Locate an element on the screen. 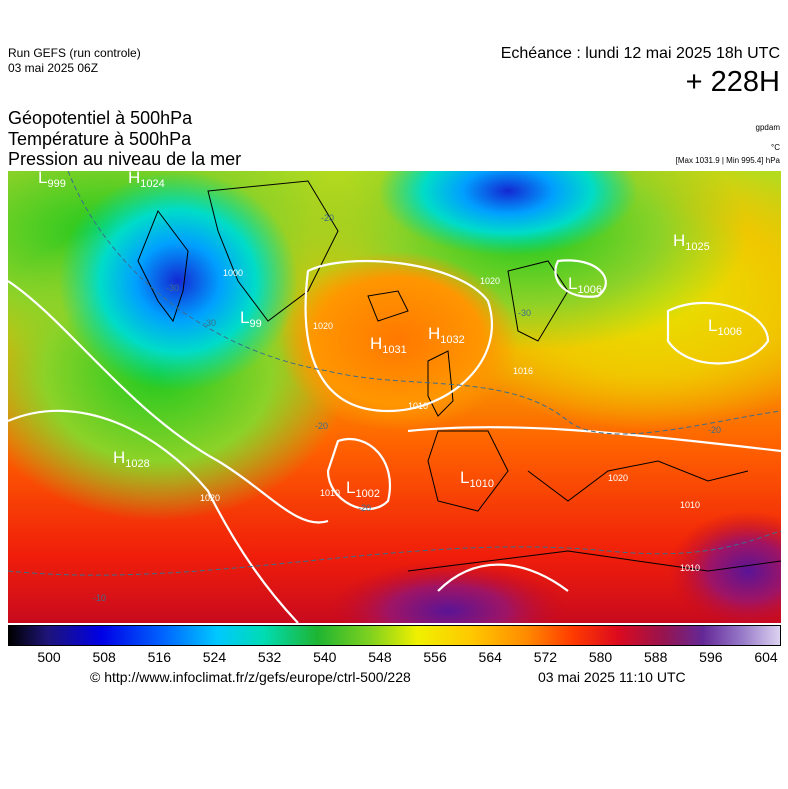 This screenshot has height=789, width=788. isobar-label: 1000 is located at coordinates (233, 273).